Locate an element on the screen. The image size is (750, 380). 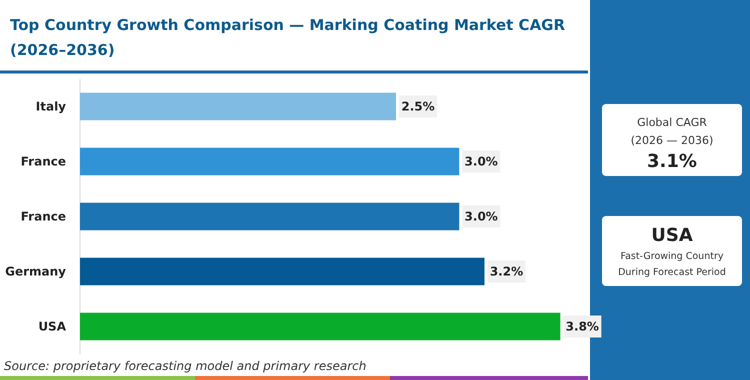
data-label: 3.2% is located at coordinates (507, 271).